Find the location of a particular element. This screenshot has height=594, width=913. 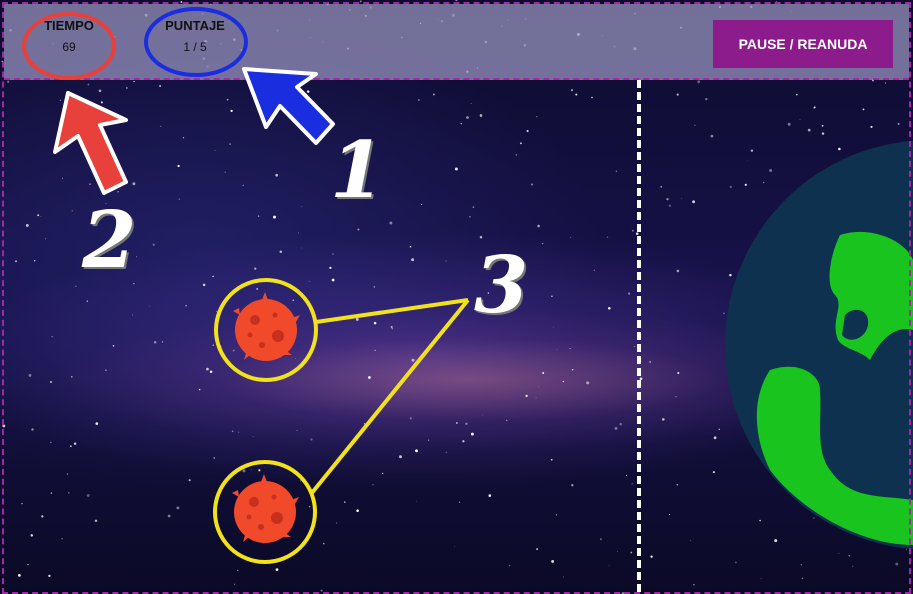

time-highlight-ellipse is located at coordinates (69, 46).